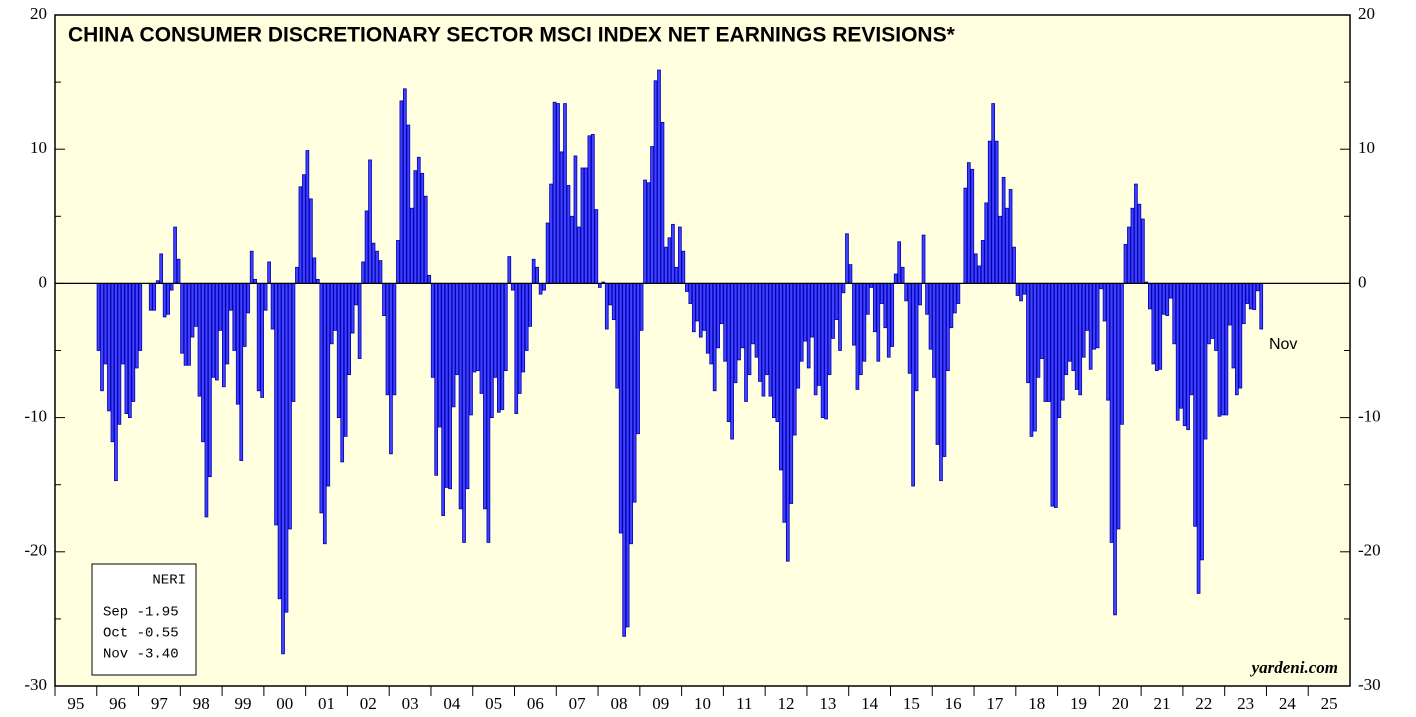 This screenshot has width=1416, height=717. What do you see at coordinates (117, 703) in the screenshot?
I see `x-tick-label: 96` at bounding box center [117, 703].